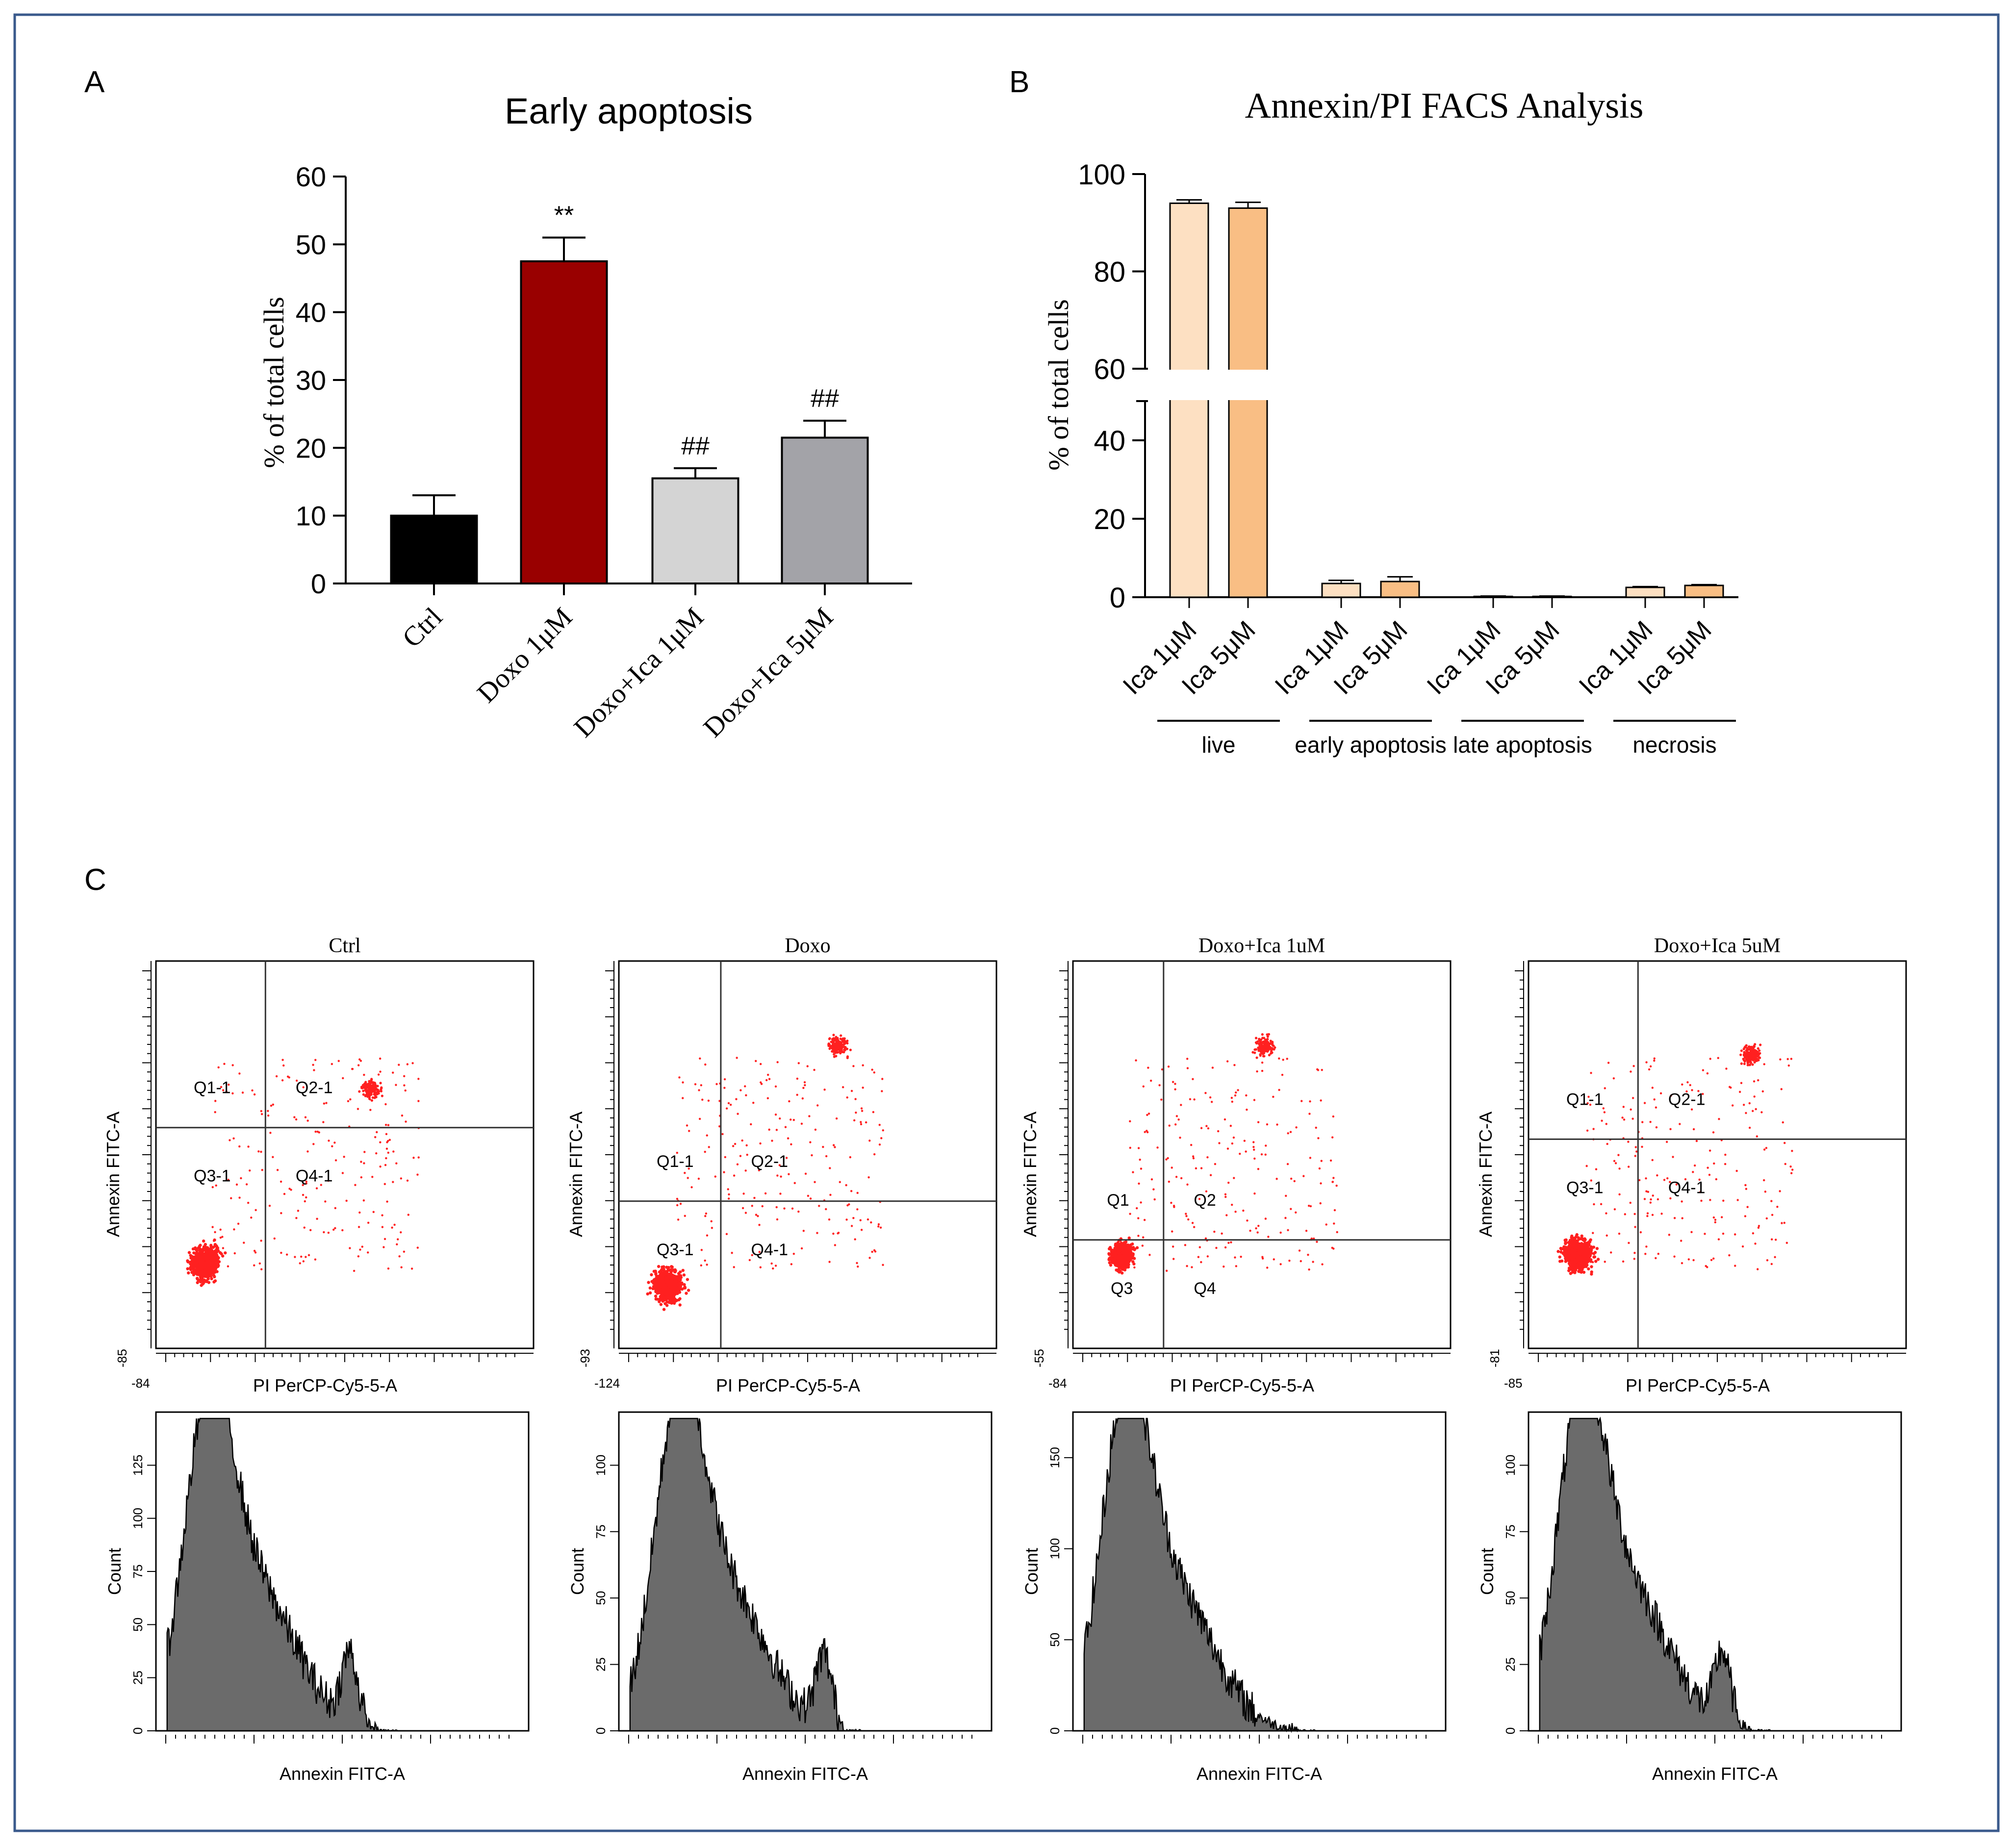 The image size is (2013, 1848). Describe the element at coordinates (212, 1176) in the screenshot. I see `scatter-quadrant-label: Q3-1` at that location.